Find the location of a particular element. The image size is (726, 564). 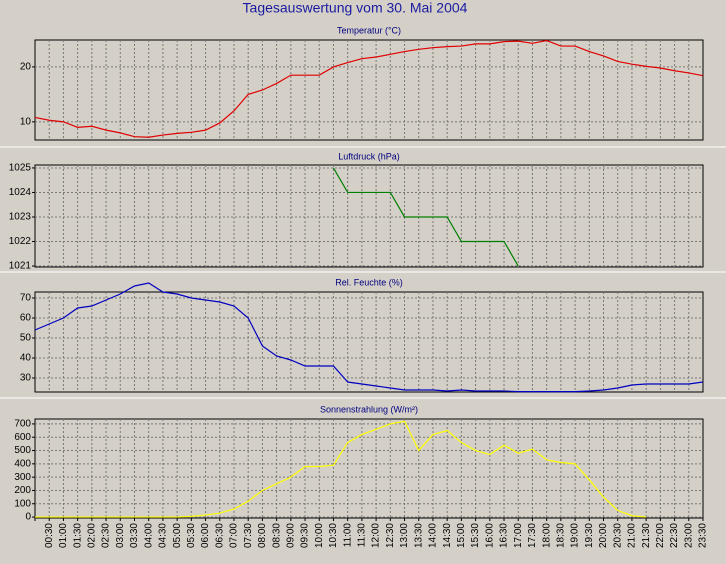

x-tick-label: 12:30 is located at coordinates (390, 535).